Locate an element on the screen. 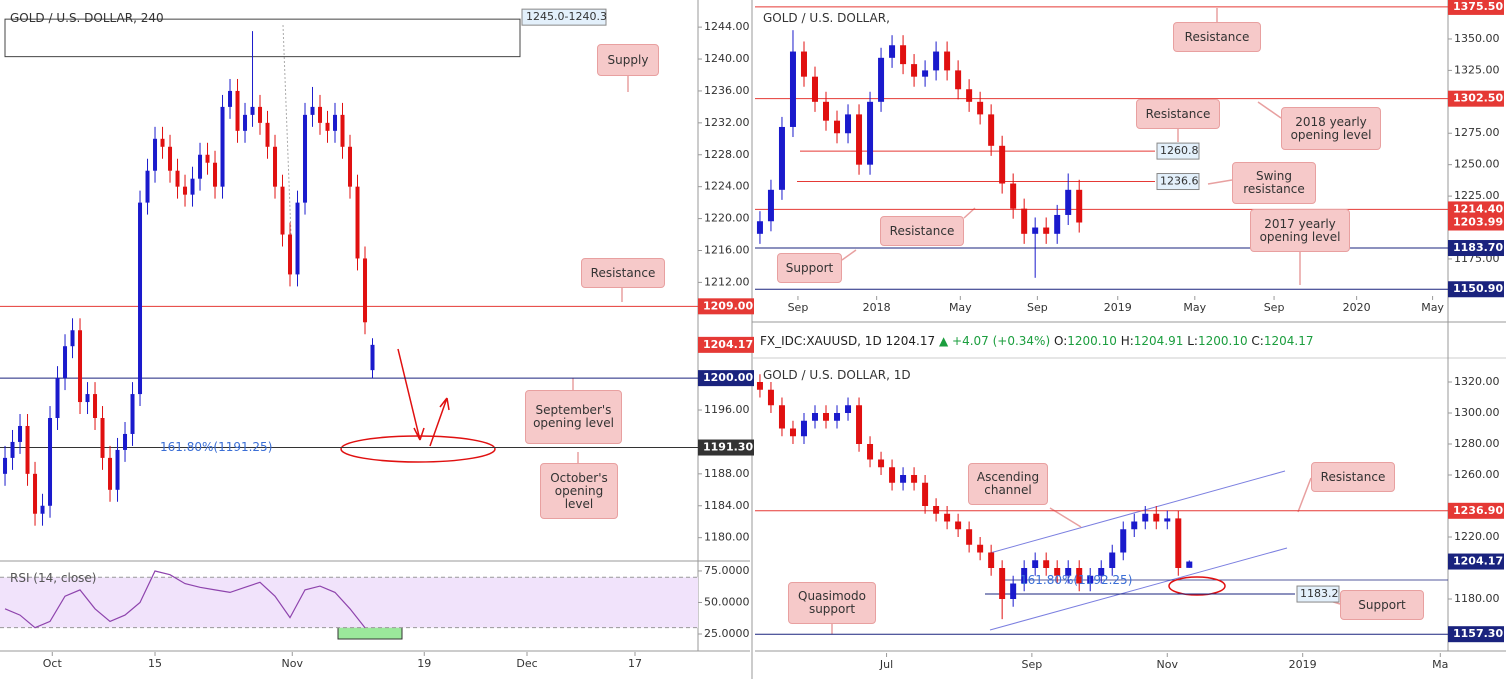  chart-title: GOLD / U.S. DOLLAR, is located at coordinates (826, 18).